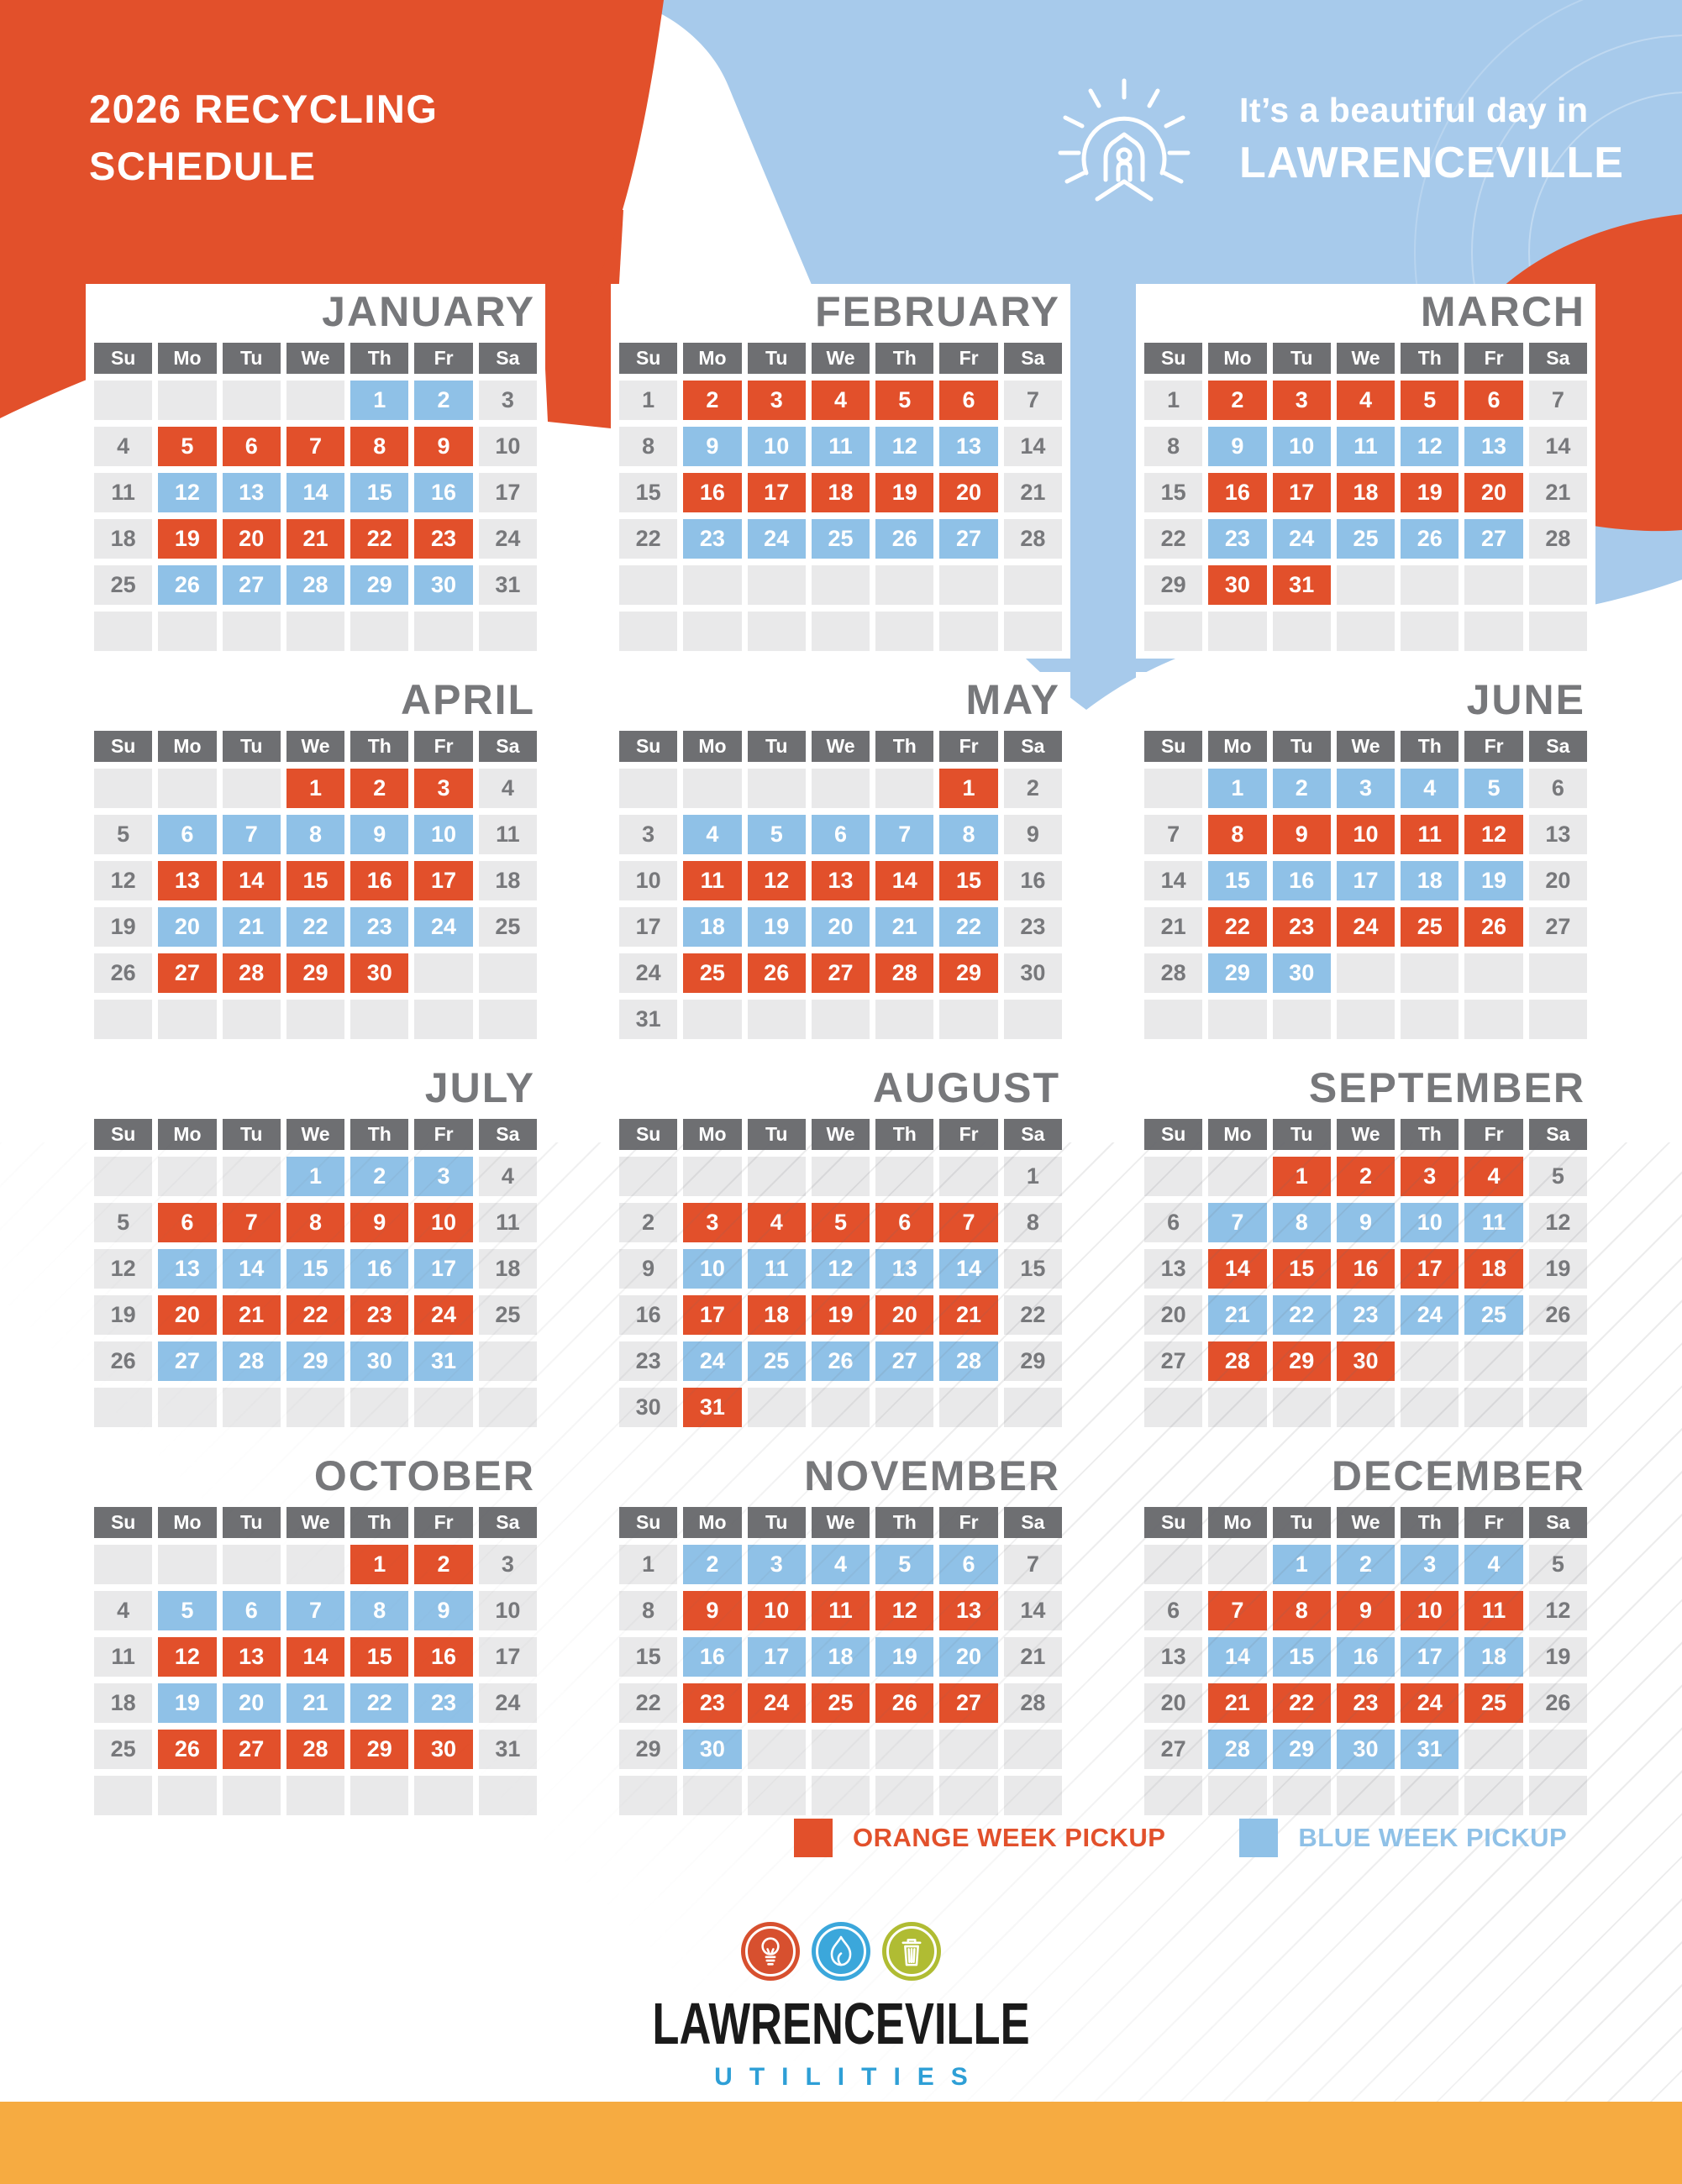  Describe the element at coordinates (1032, 746) in the screenshot. I see `day-header: Sa` at that location.